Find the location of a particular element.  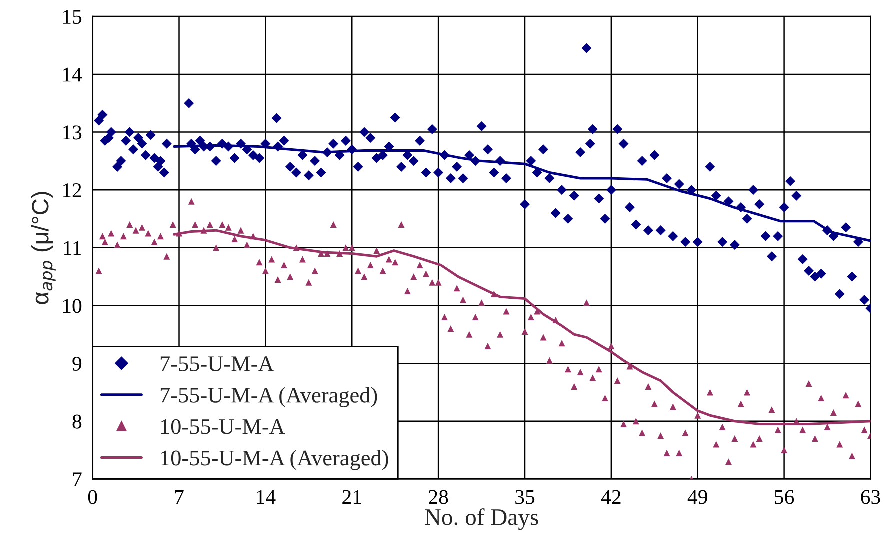

y-tick-label: 15 is located at coordinates (72, 17).